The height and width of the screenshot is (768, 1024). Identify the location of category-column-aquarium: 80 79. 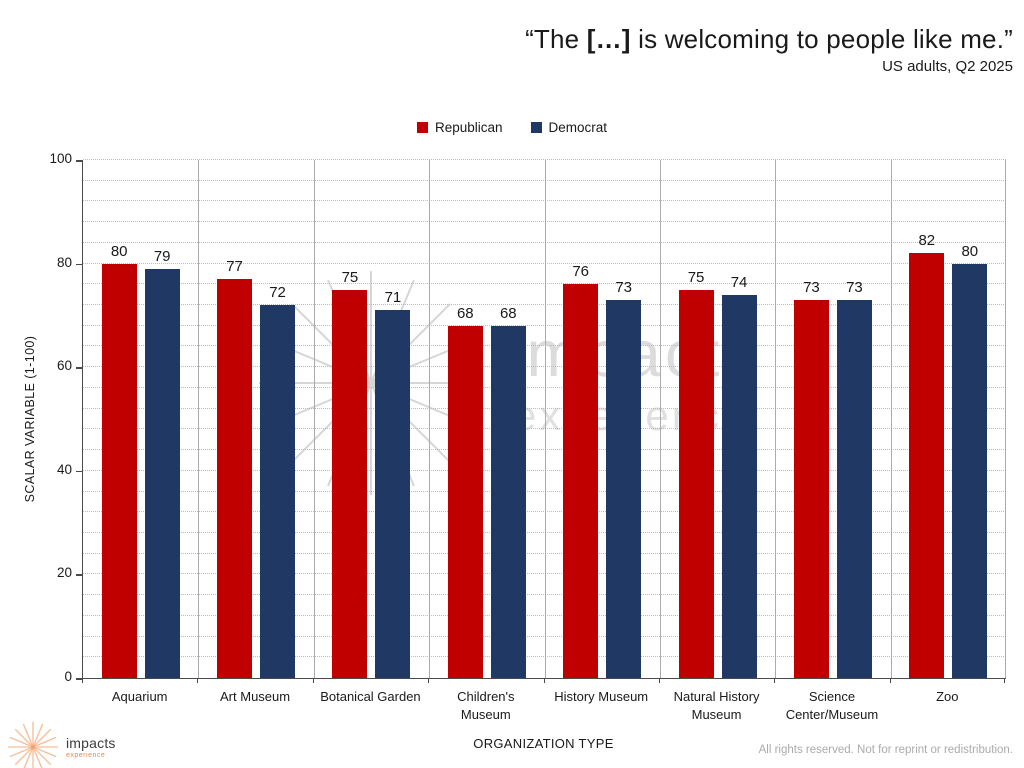
(140, 419).